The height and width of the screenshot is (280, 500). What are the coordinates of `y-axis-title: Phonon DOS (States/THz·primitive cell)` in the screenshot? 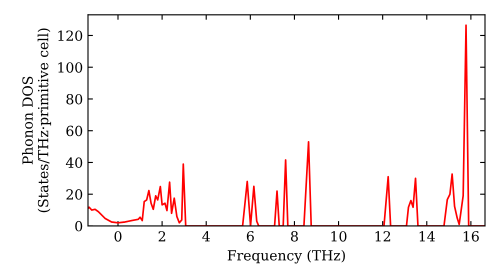 It's located at (37, 120).